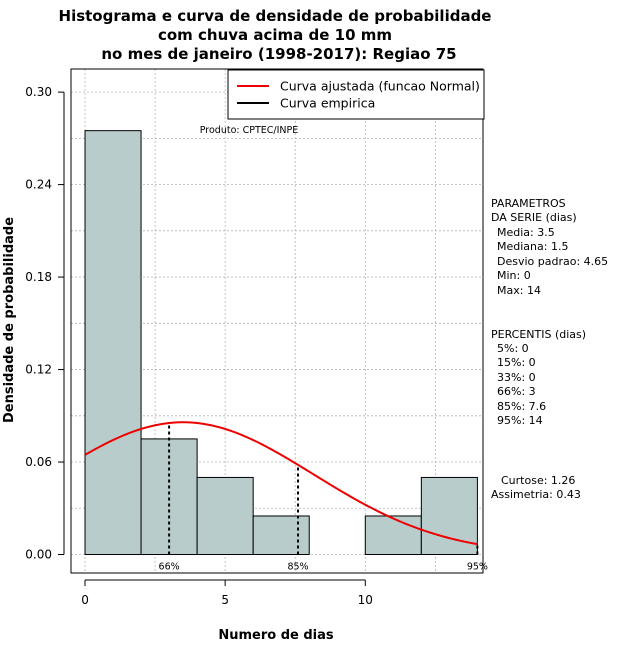  What do you see at coordinates (249, 130) in the screenshot?
I see `credit-text: Produto: CPTEC/INPE` at bounding box center [249, 130].